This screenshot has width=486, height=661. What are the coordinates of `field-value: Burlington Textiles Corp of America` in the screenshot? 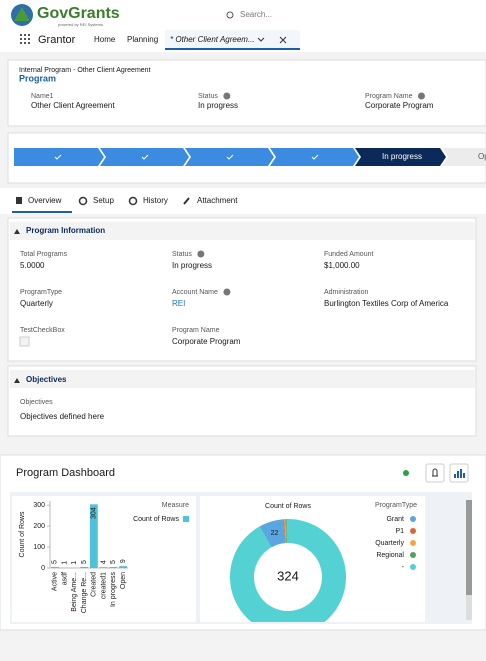 It's located at (386, 303).